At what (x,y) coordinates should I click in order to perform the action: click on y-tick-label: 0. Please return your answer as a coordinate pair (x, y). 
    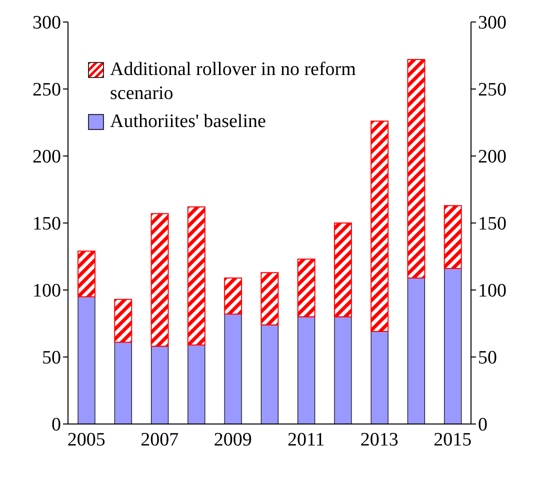
    Looking at the image, I should click on (56, 425).